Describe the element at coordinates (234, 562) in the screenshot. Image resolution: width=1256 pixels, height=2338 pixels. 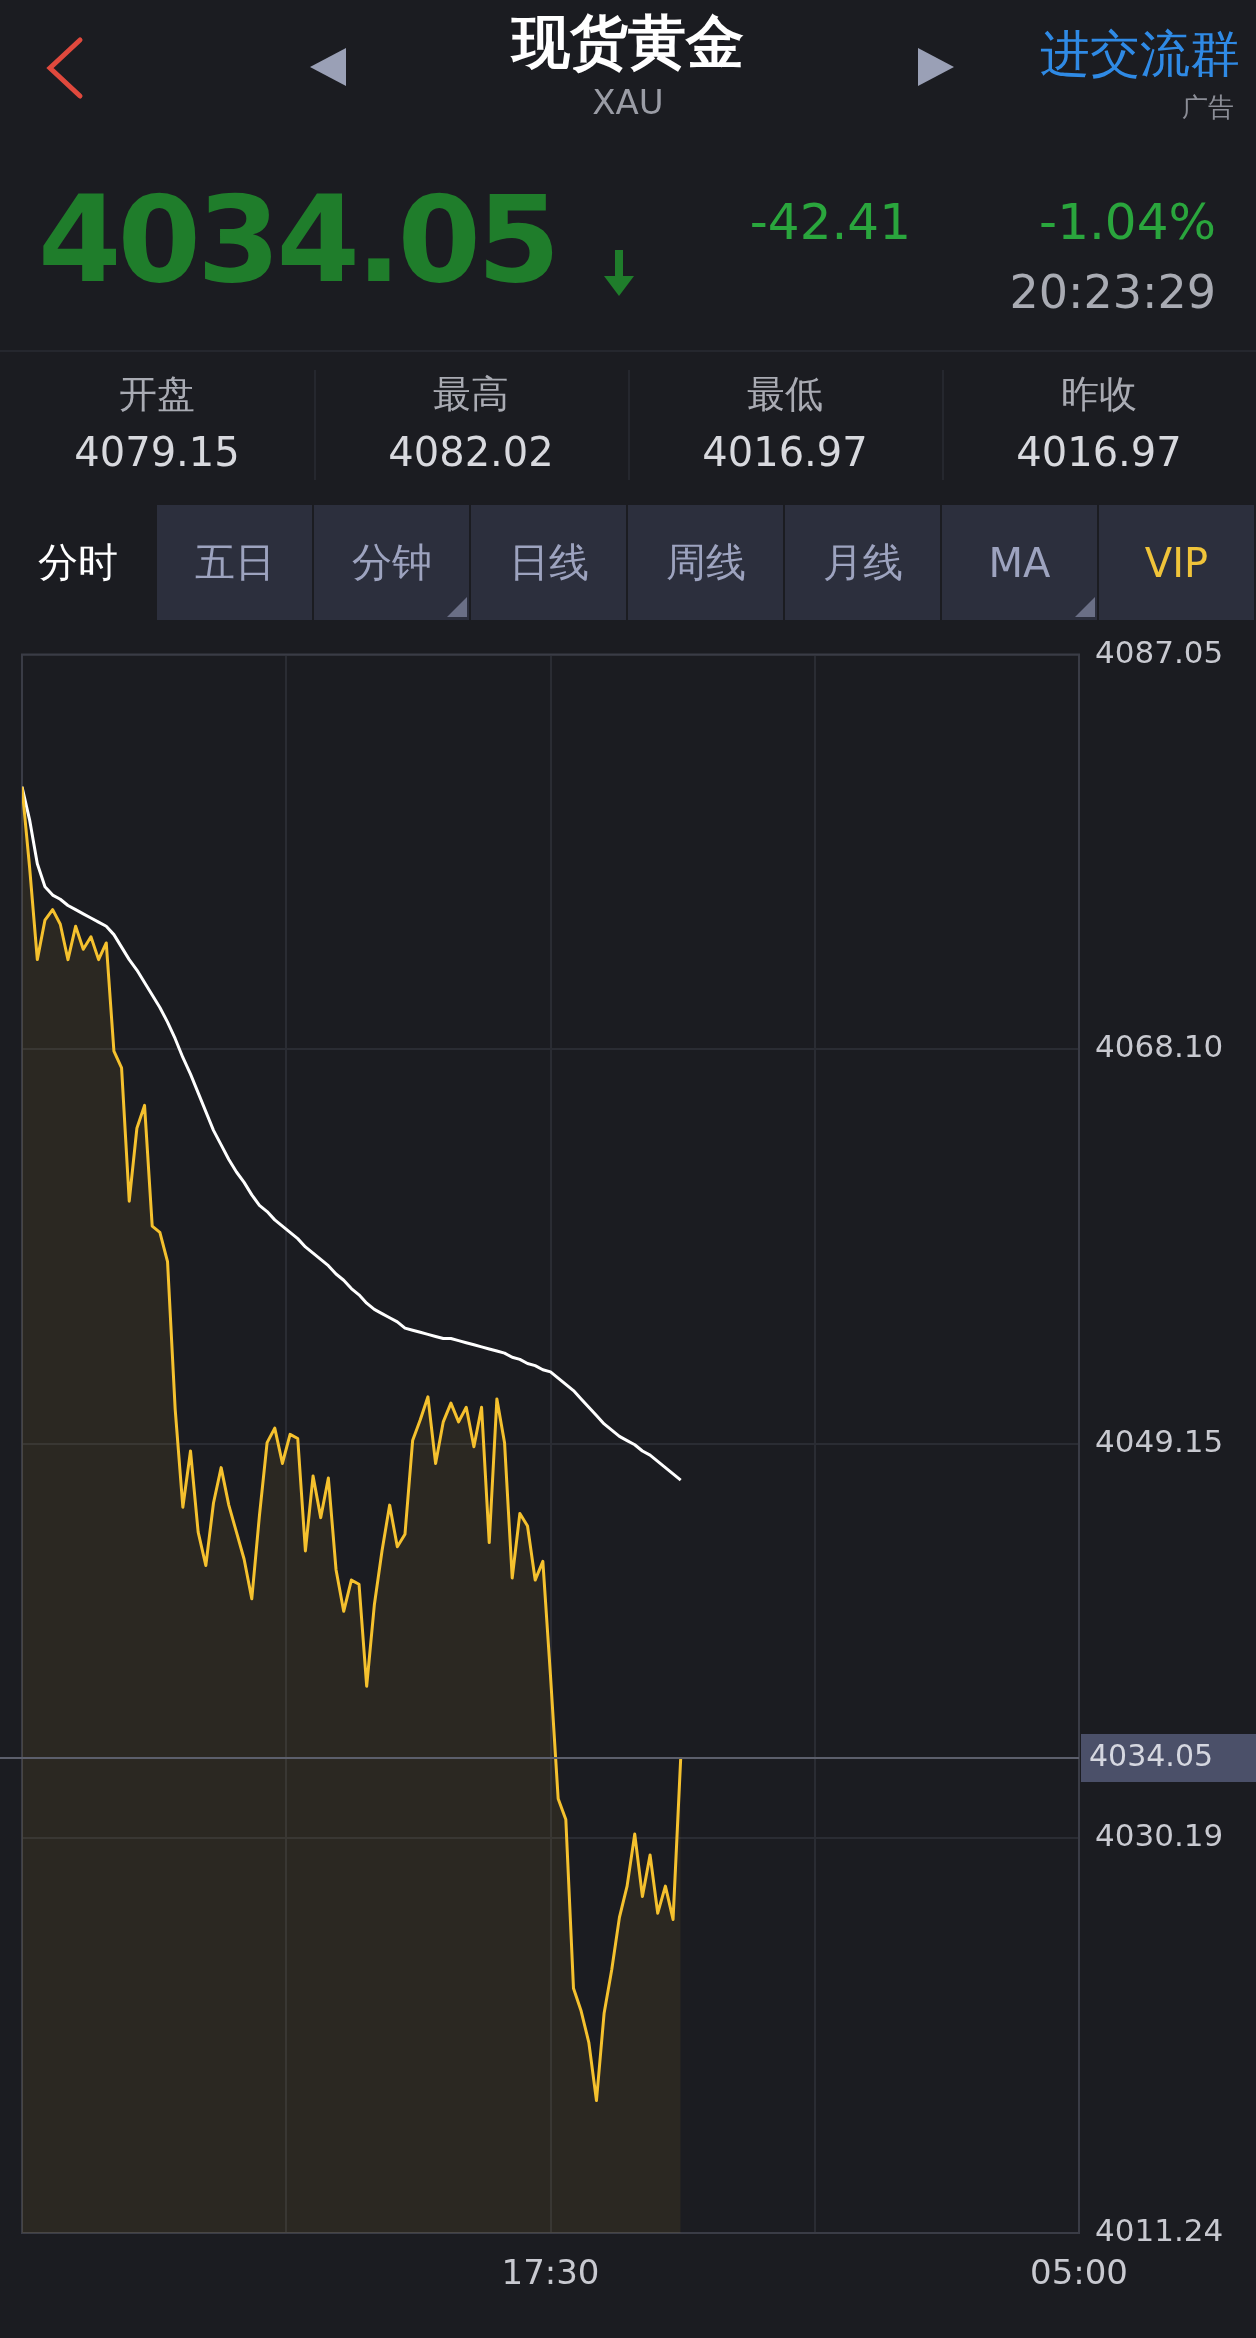
I see `text: 五日` at that location.